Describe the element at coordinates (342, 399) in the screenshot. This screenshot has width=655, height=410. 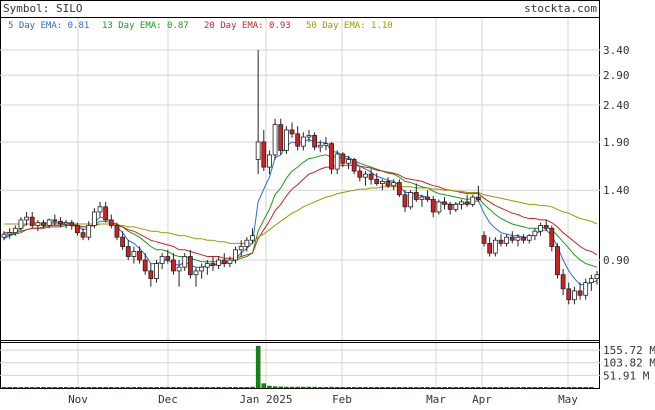
I see `month-label: Feb` at that location.